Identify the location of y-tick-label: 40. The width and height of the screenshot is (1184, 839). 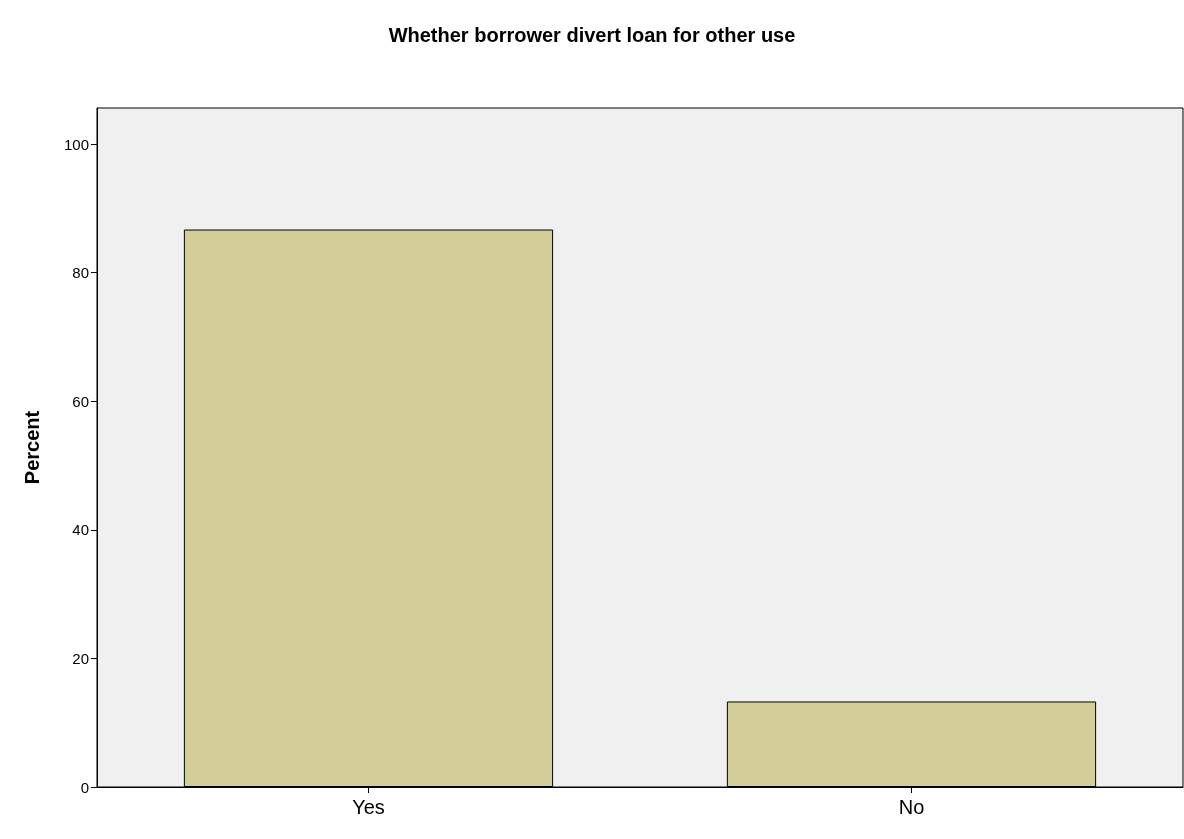
(80, 530).